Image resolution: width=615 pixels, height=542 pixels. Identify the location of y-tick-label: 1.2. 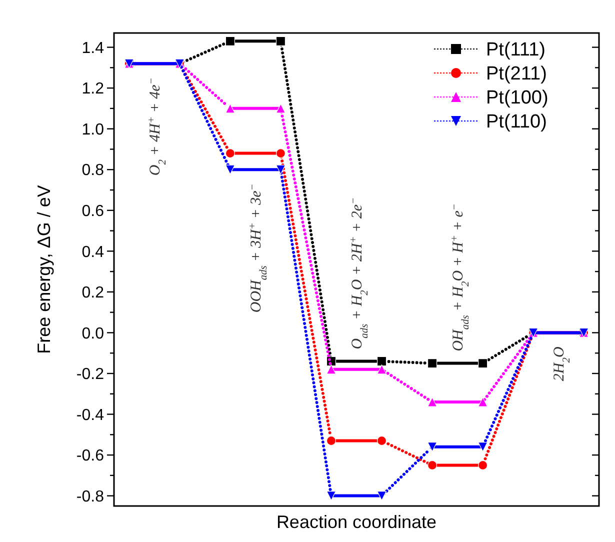
(93, 89).